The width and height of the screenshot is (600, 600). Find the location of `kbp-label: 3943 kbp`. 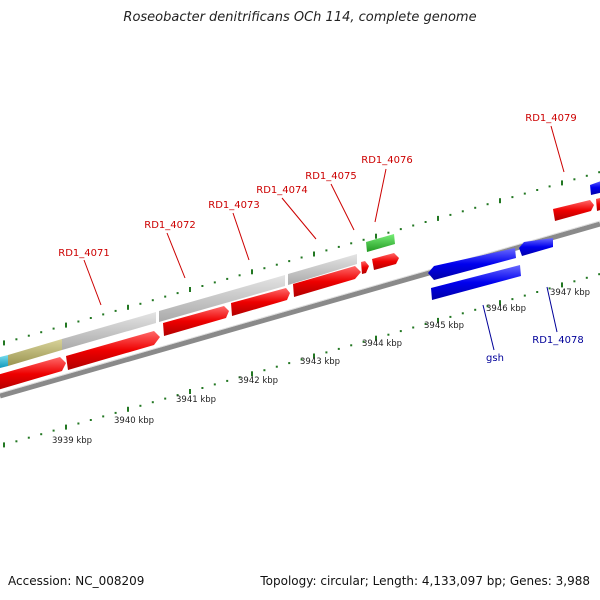

kbp-label: 3943 kbp is located at coordinates (320, 362).